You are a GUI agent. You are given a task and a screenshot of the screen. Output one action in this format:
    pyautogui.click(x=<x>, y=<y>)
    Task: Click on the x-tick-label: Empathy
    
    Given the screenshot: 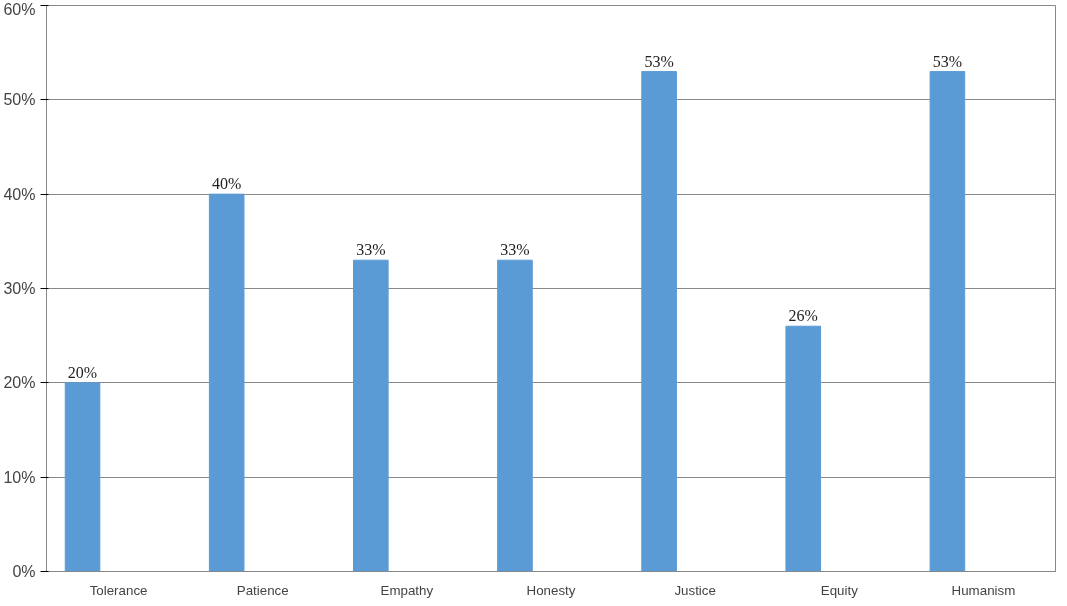 What is the action you would take?
    pyautogui.click(x=407, y=590)
    